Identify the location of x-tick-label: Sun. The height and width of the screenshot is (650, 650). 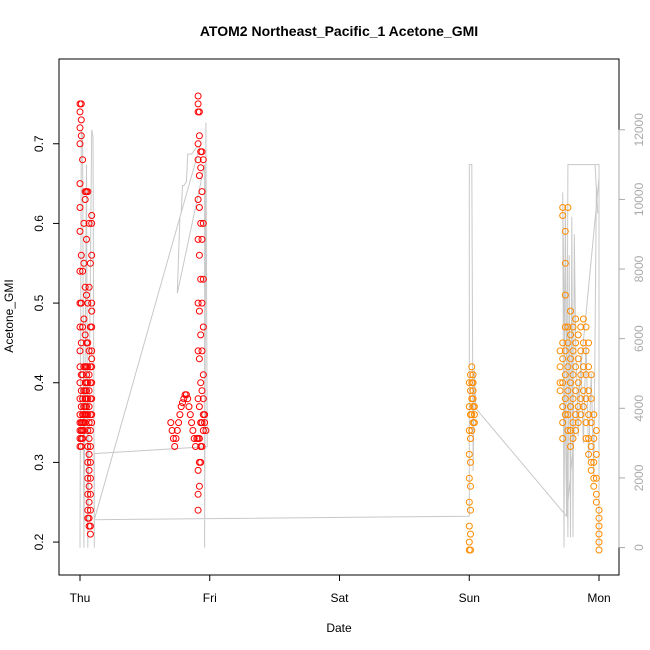
(469, 598).